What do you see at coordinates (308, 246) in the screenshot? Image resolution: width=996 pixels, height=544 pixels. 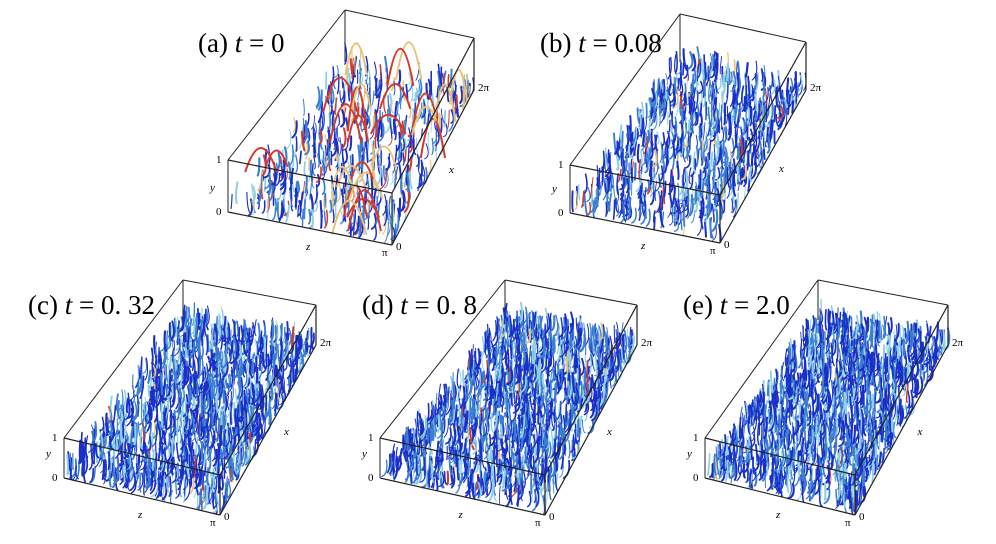 I see `axis-label-z: z` at bounding box center [308, 246].